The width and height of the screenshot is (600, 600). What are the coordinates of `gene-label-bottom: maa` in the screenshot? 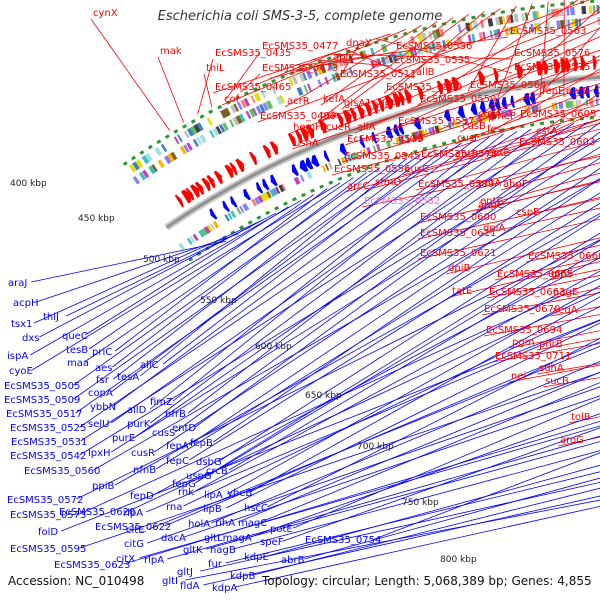 It's located at (78, 363).